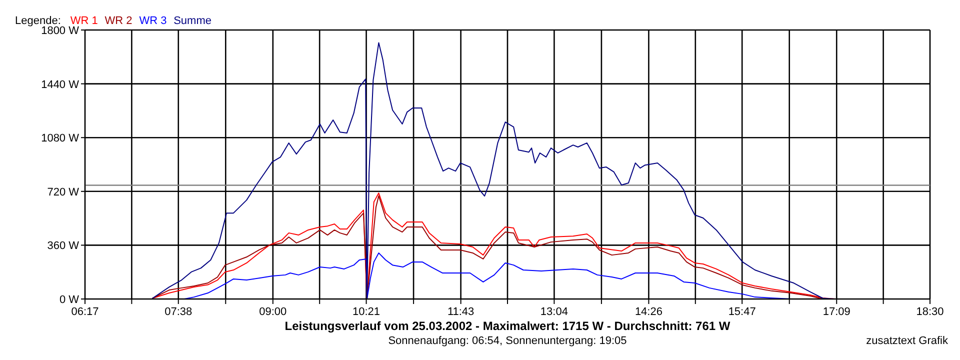 The image size is (960, 360). Describe the element at coordinates (460, 312) in the screenshot. I see `x-tick-label: 11:43` at that location.